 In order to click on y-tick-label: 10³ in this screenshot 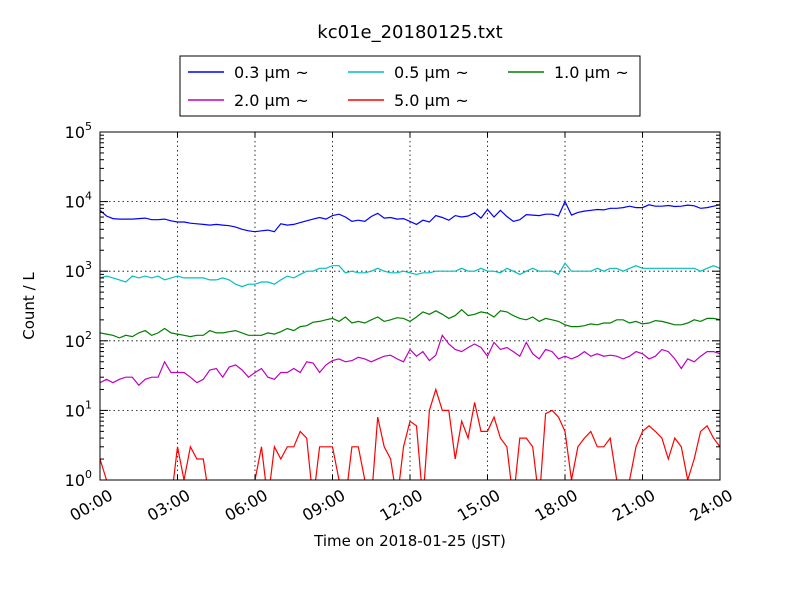, I will do `click(78, 270)`.